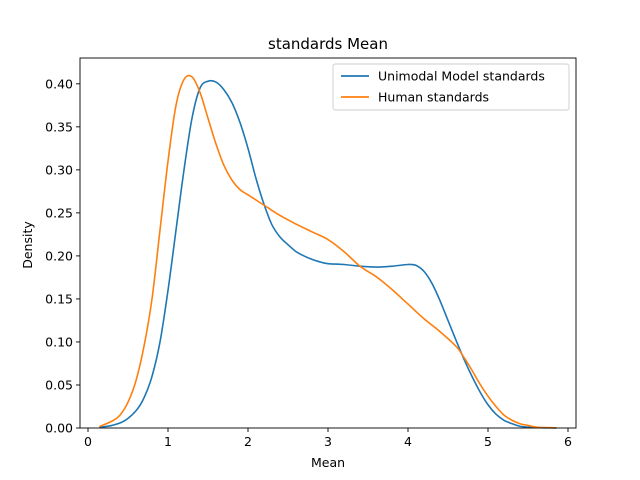  What do you see at coordinates (59, 384) in the screenshot?
I see `y-tick-label: 0.05` at bounding box center [59, 384].